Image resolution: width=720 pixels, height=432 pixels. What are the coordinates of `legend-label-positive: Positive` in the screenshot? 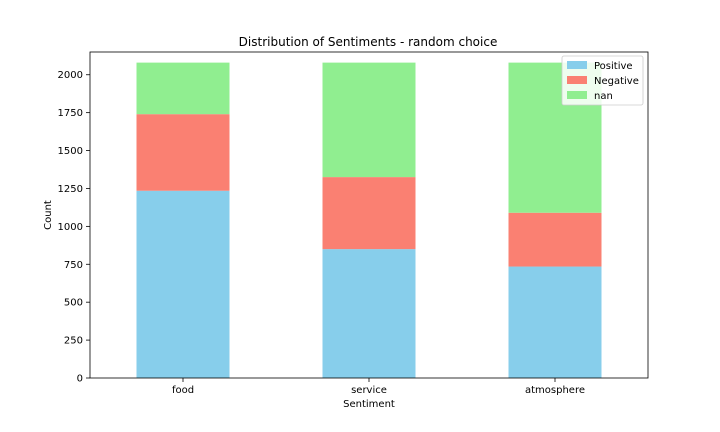 It's located at (613, 66).